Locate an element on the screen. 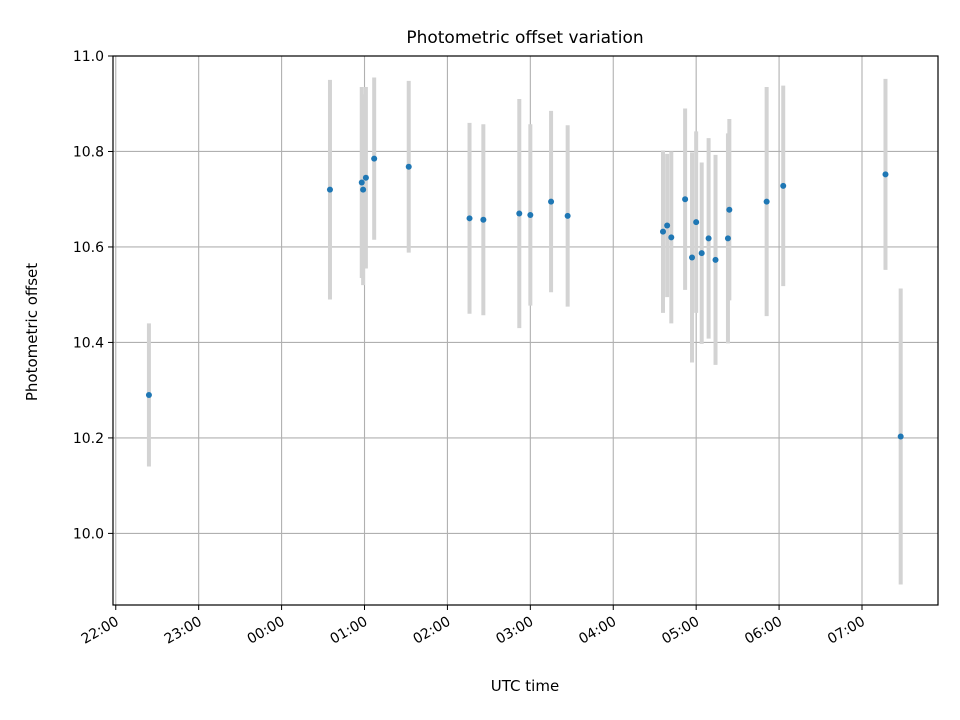 The height and width of the screenshot is (720, 960). x-tick-label: 05:00 is located at coordinates (680, 631).